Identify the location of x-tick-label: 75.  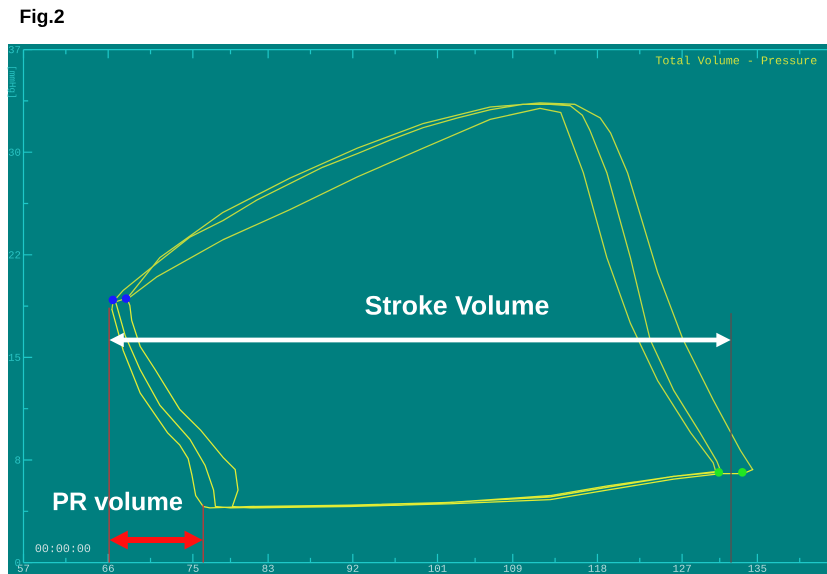
(193, 568).